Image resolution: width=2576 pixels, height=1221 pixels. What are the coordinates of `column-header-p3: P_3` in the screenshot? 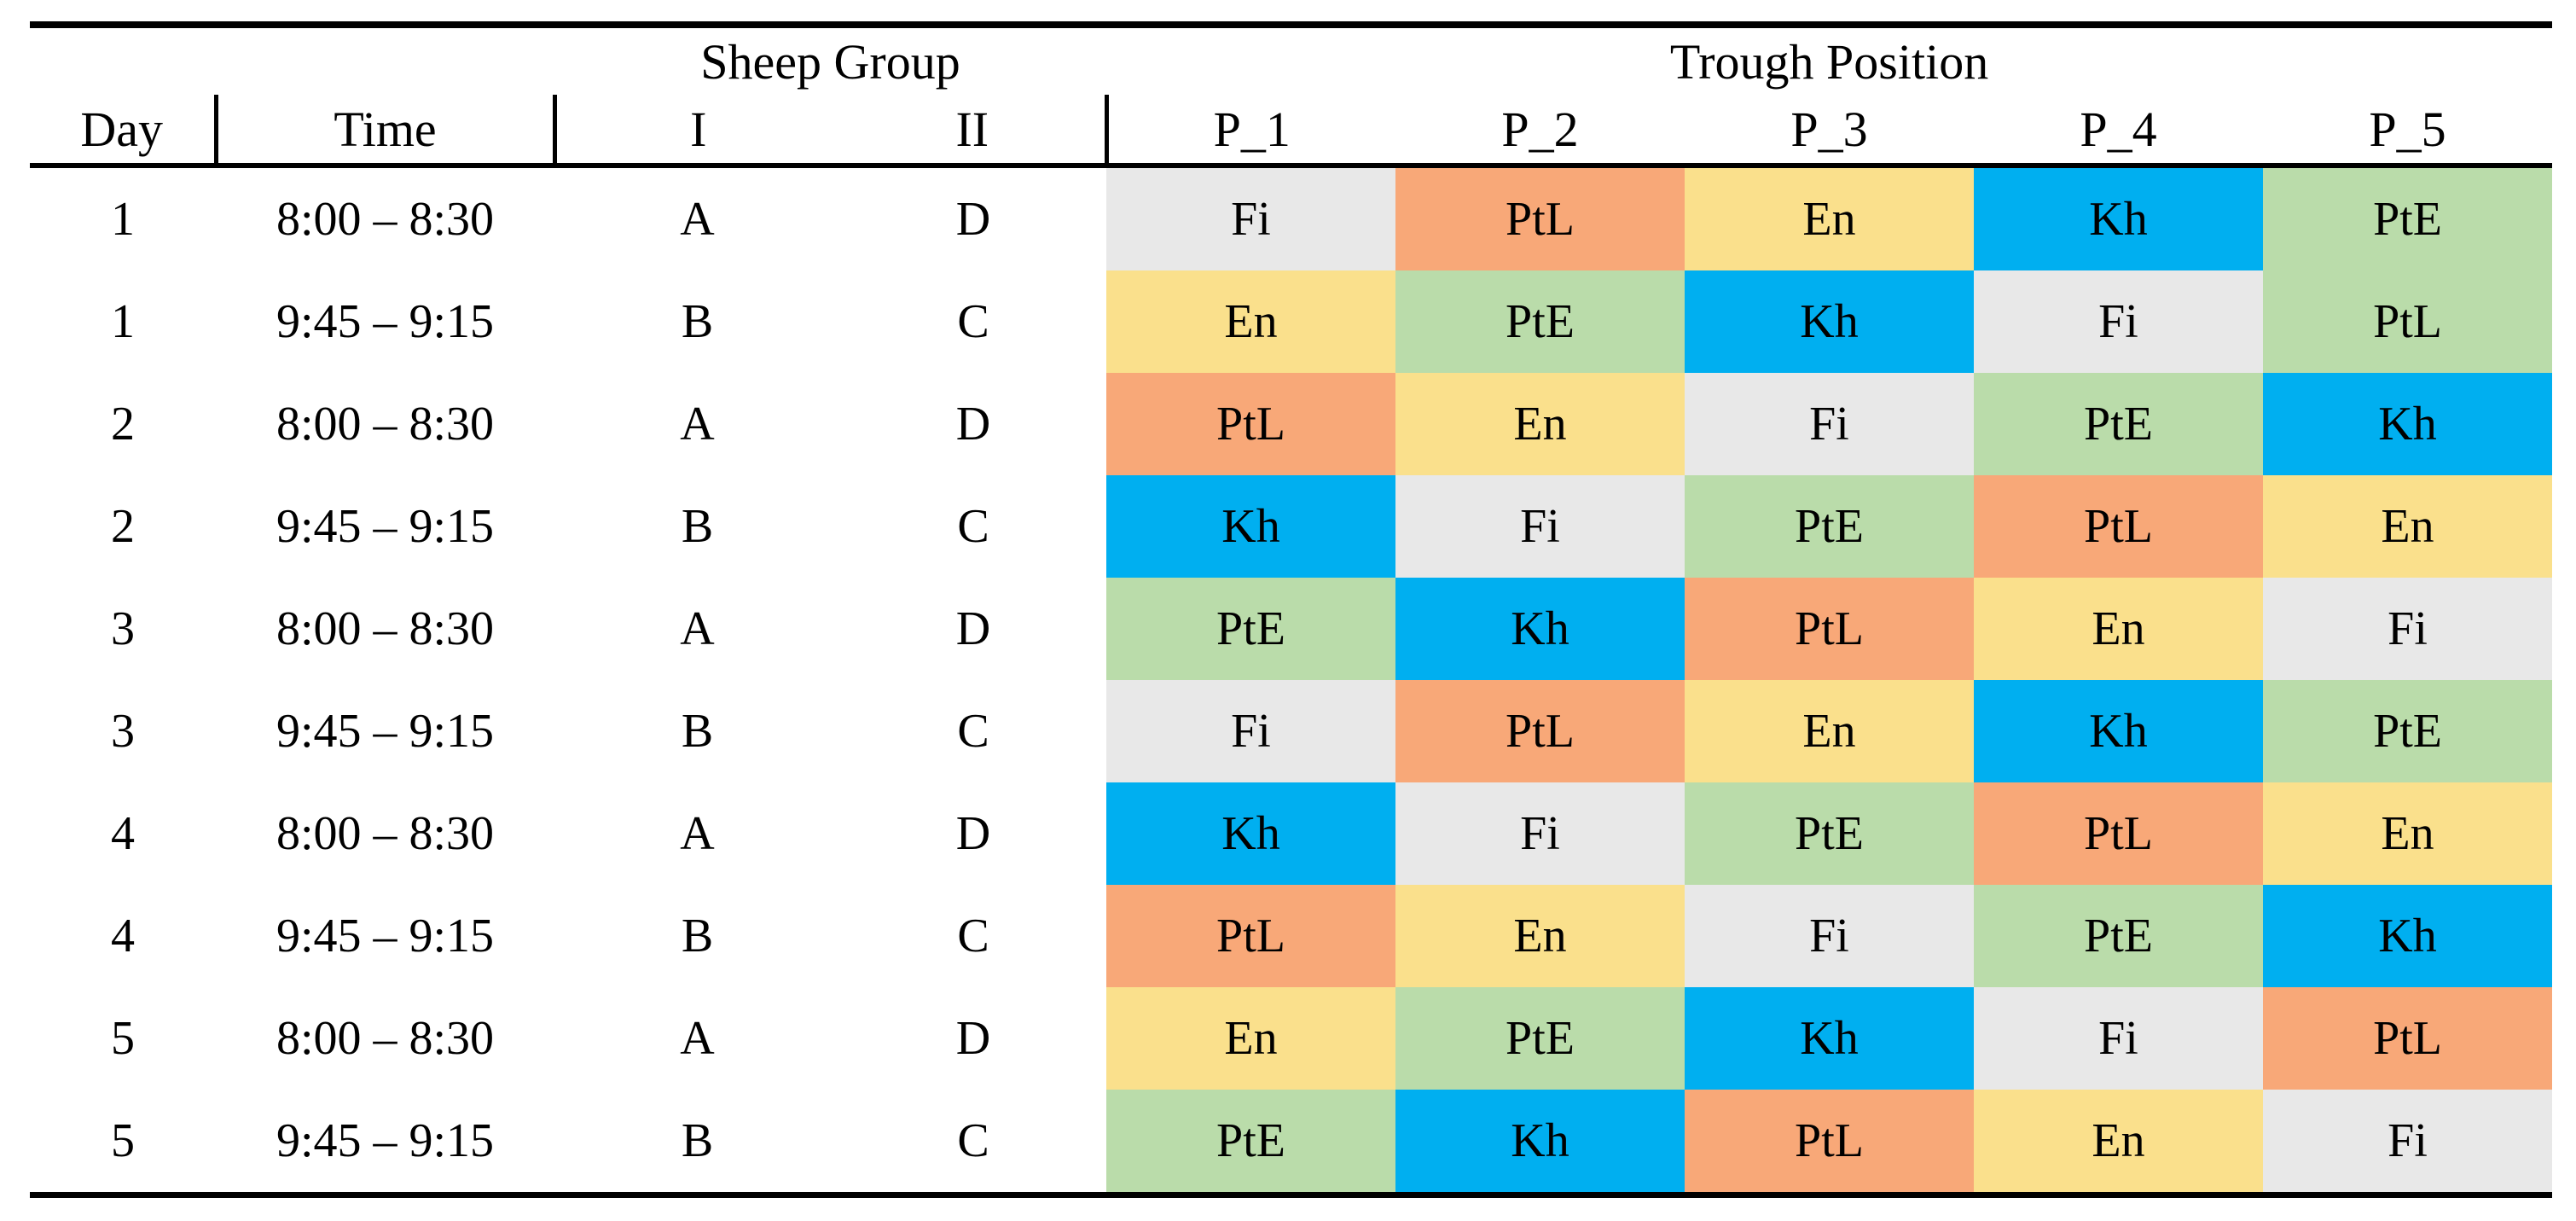 It's located at (1830, 131).